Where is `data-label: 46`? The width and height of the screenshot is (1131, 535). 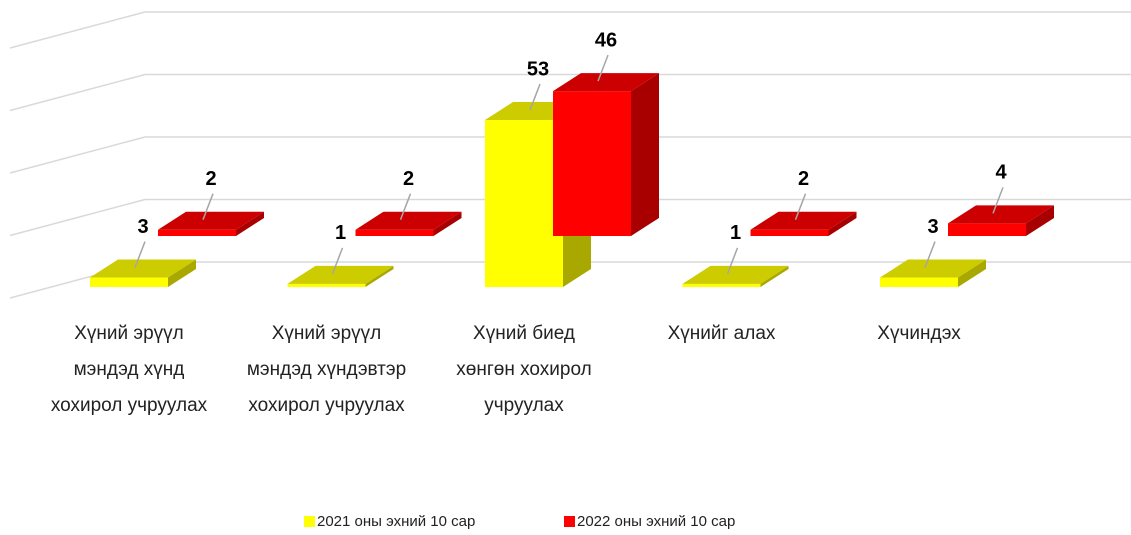
data-label: 46 is located at coordinates (606, 40).